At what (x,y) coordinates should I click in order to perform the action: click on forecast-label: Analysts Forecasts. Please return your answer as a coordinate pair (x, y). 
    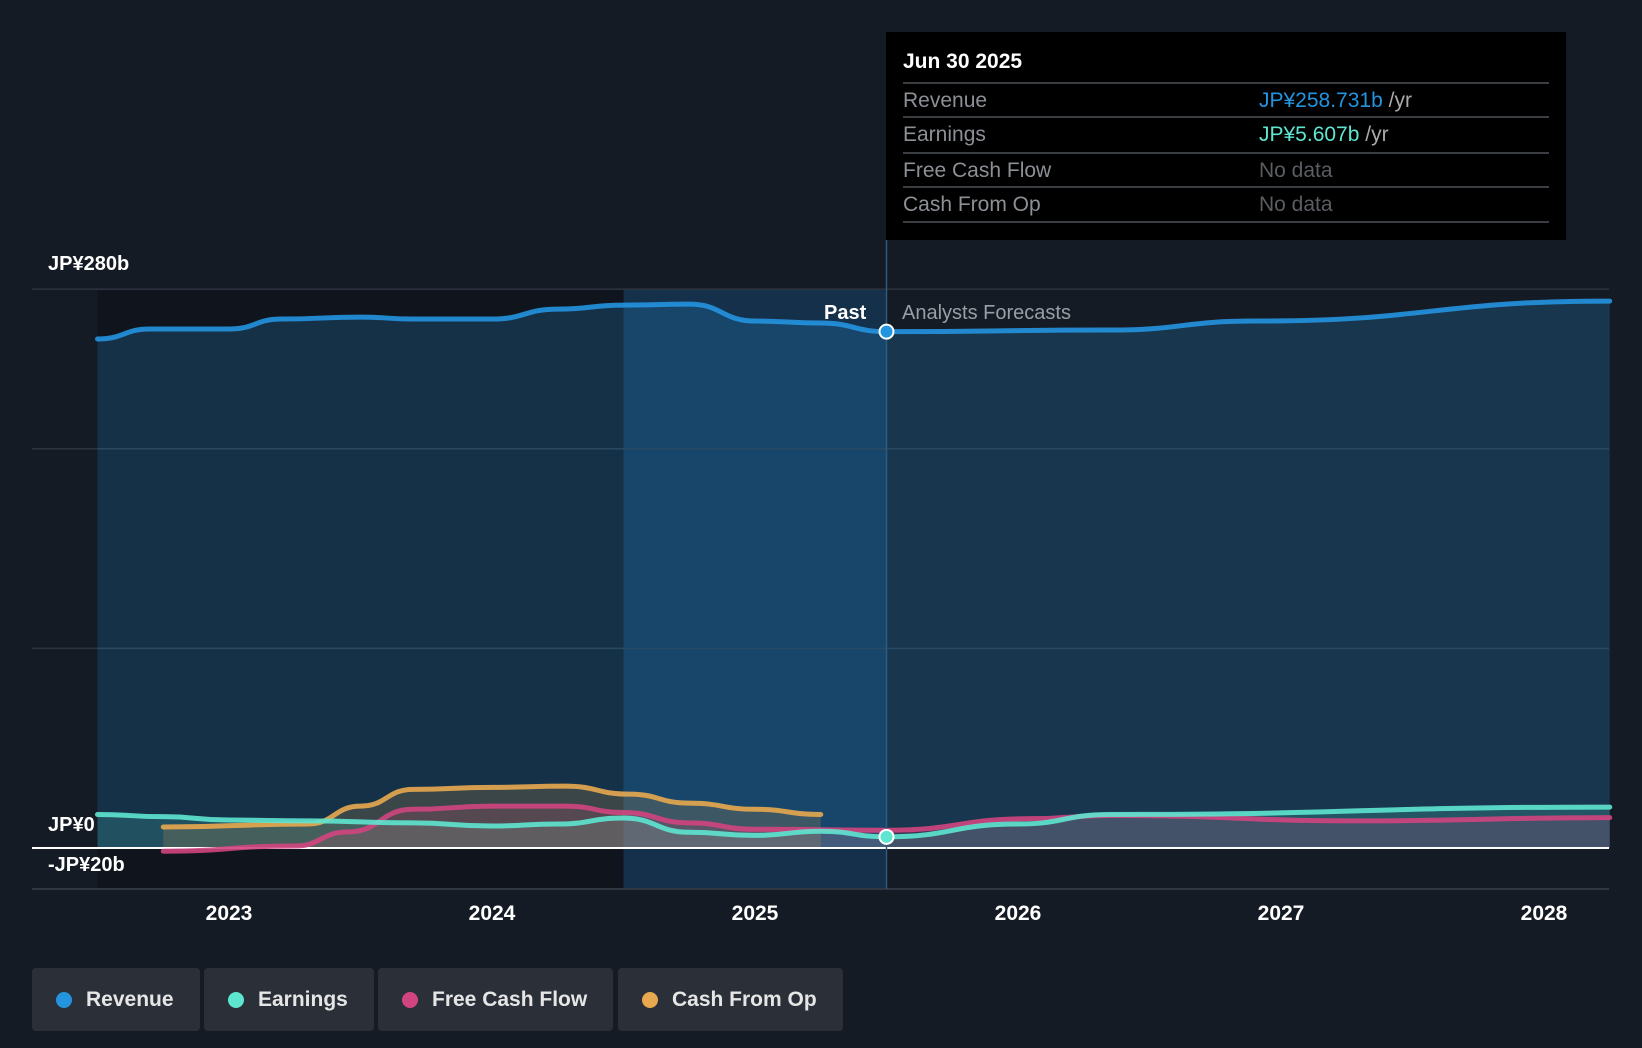
    Looking at the image, I should click on (986, 313).